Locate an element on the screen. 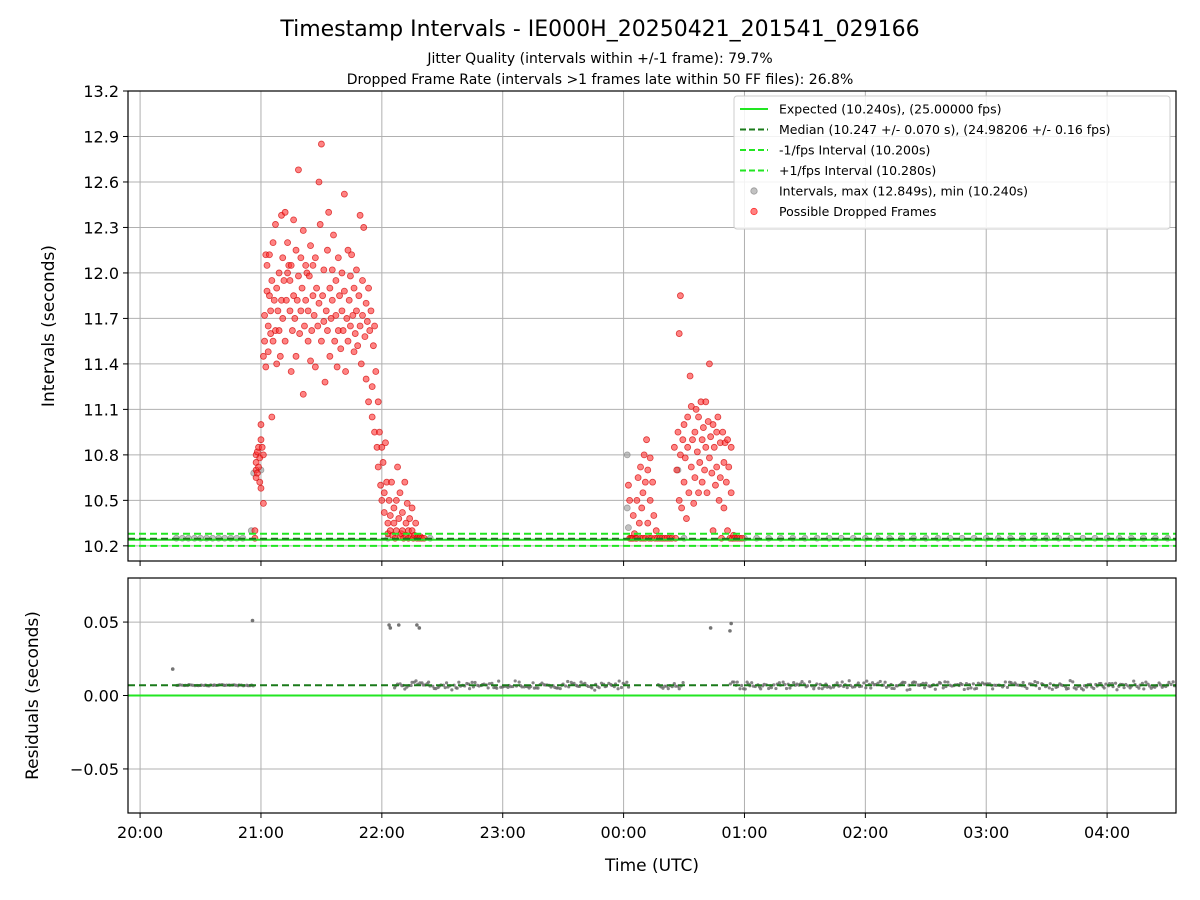 Image resolution: width=1200 pixels, height=900 pixels. bottom-y-tick-label: 0.00 is located at coordinates (101, 696).